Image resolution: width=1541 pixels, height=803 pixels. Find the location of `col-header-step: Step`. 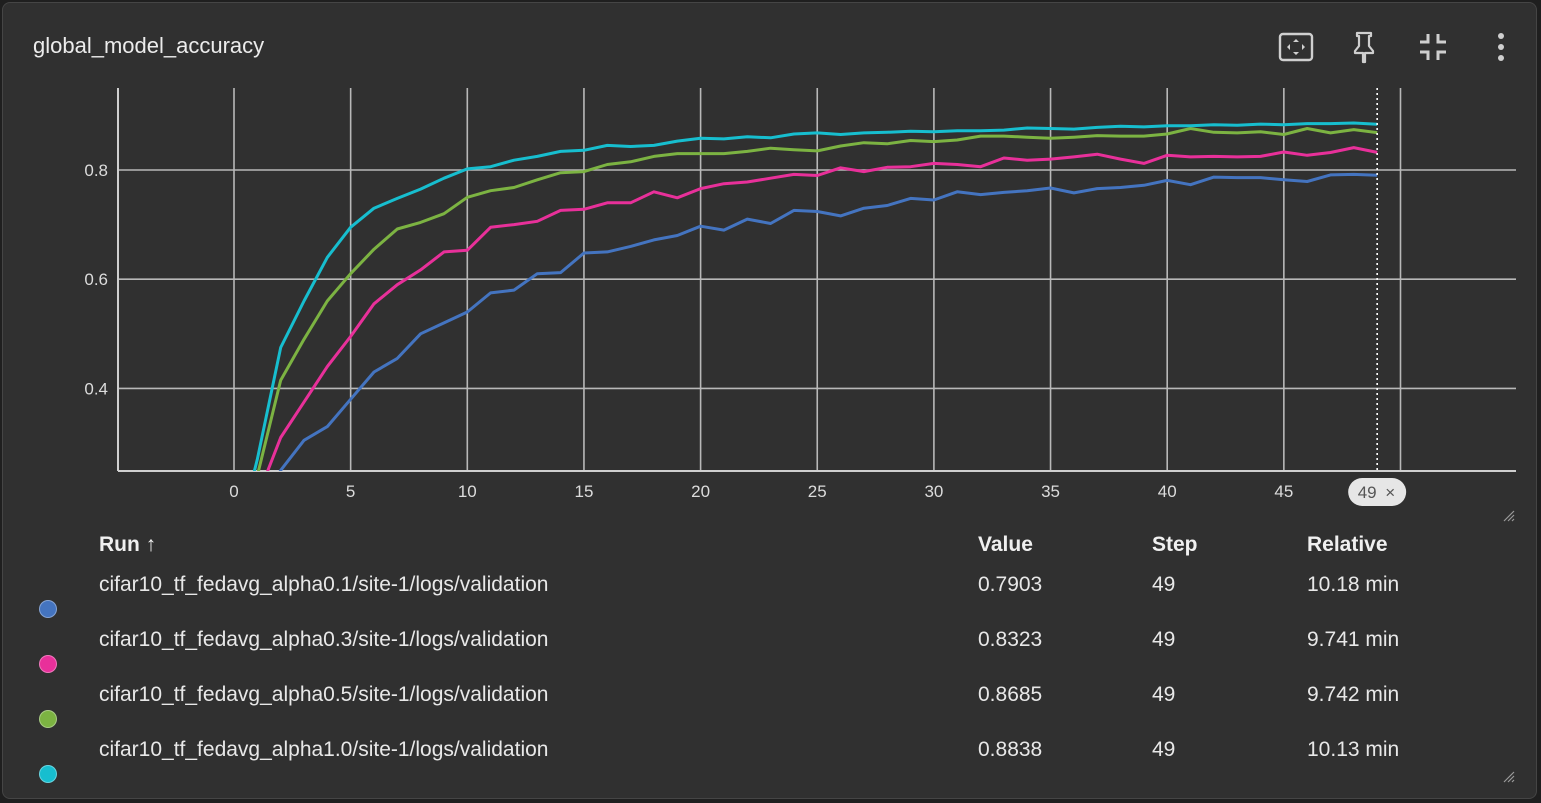

col-header-step: Step is located at coordinates (1175, 544).